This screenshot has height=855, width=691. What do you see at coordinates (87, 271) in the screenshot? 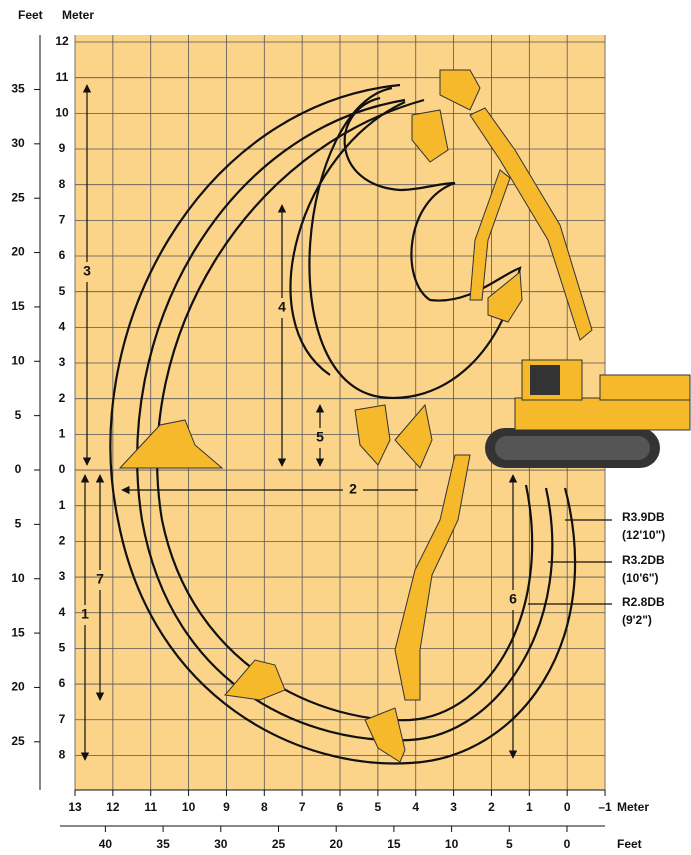
I see `dimension-label: 3` at bounding box center [87, 271].